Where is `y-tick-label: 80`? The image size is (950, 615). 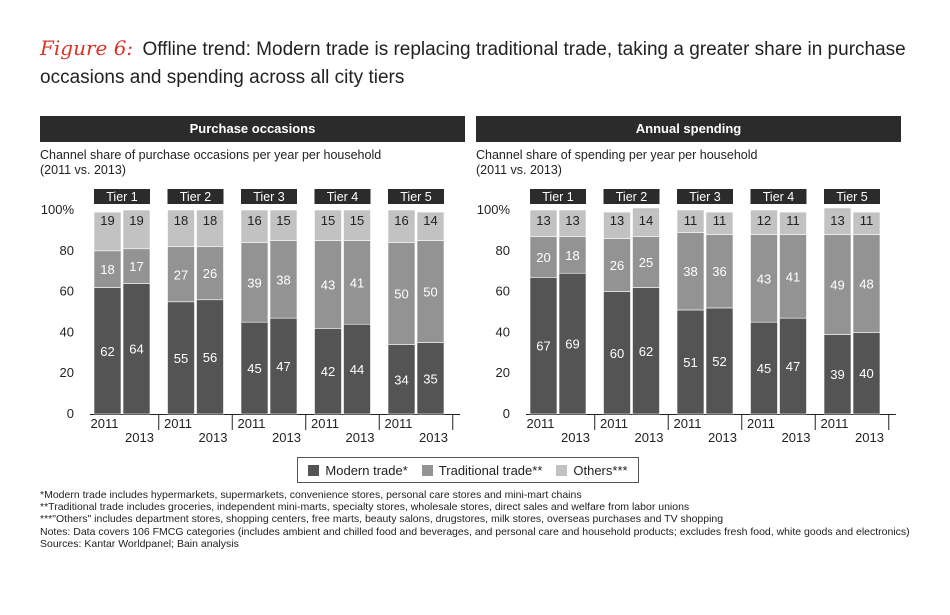 y-tick-label: 80 is located at coordinates (67, 250).